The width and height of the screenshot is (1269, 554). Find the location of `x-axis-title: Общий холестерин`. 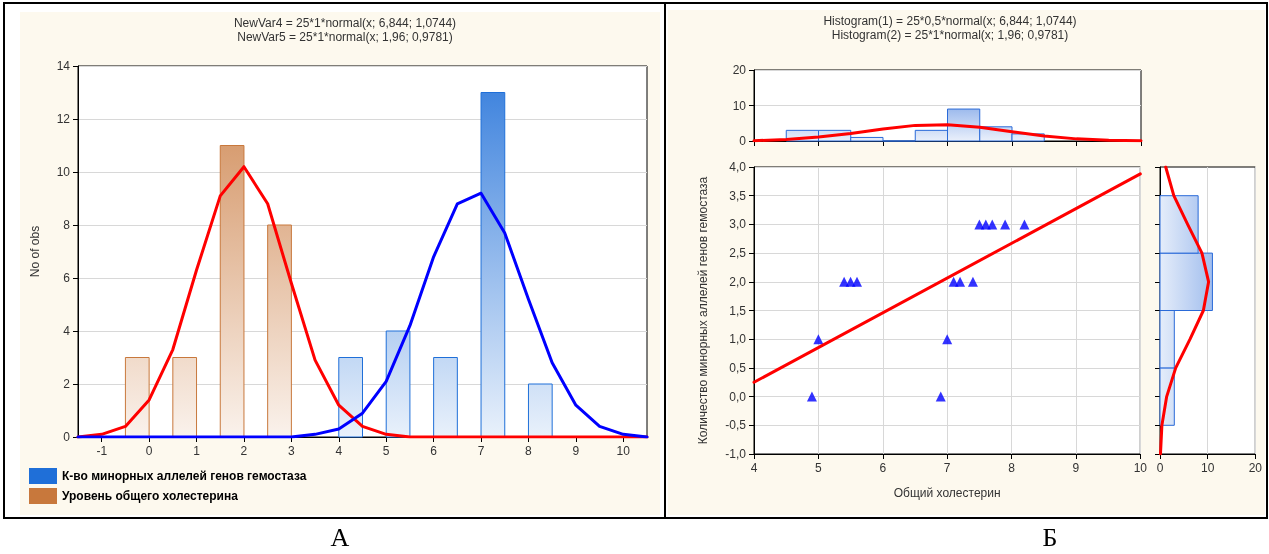

x-axis-title: Общий холестерин is located at coordinates (947, 493).